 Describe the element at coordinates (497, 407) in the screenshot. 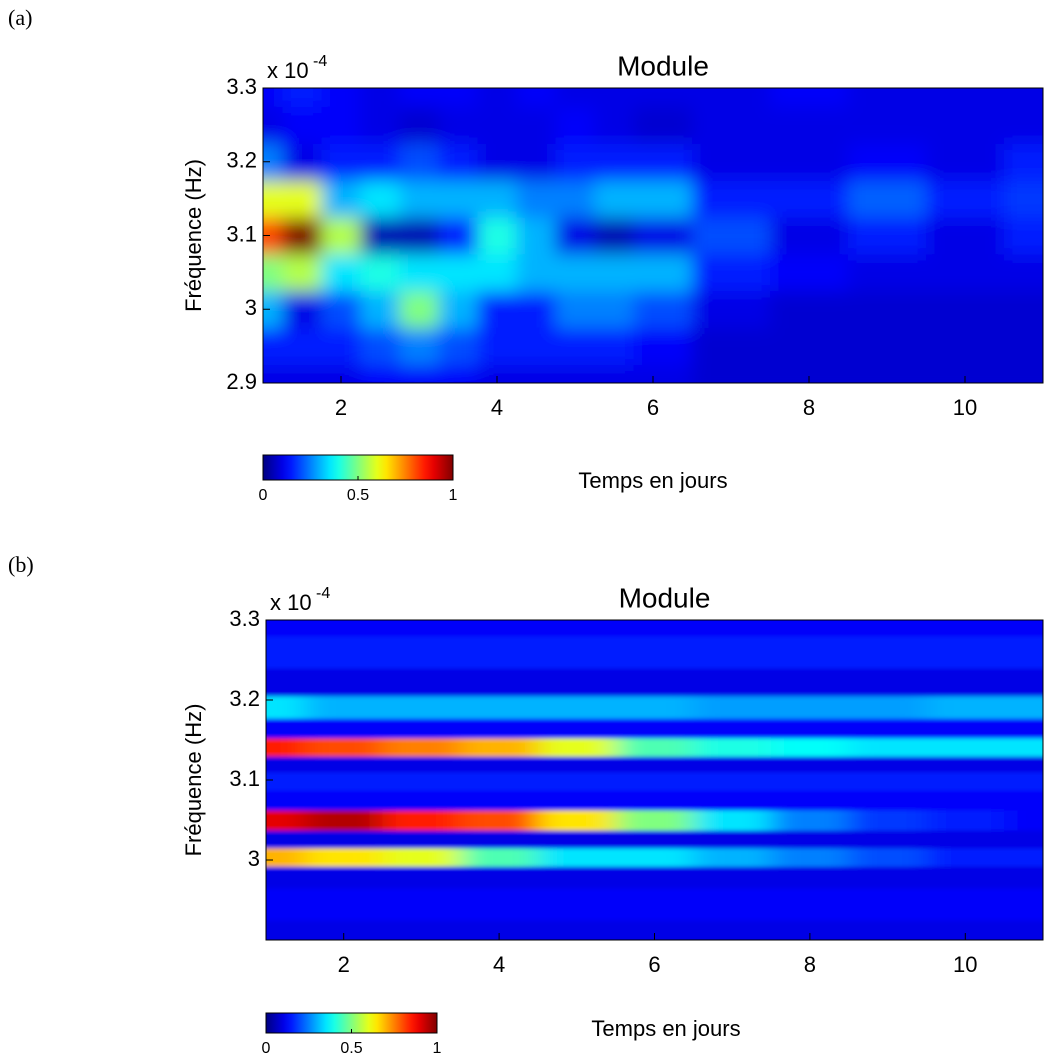

I see `x-tick-label: 4` at that location.